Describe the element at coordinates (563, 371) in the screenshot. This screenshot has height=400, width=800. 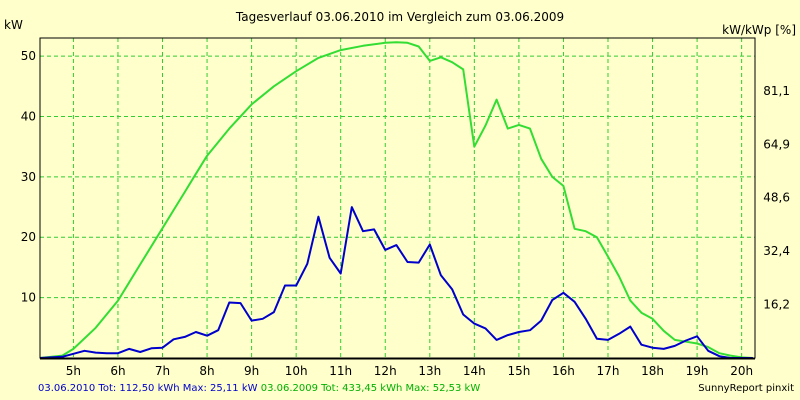
I see `x-tick-label: 16h` at that location.